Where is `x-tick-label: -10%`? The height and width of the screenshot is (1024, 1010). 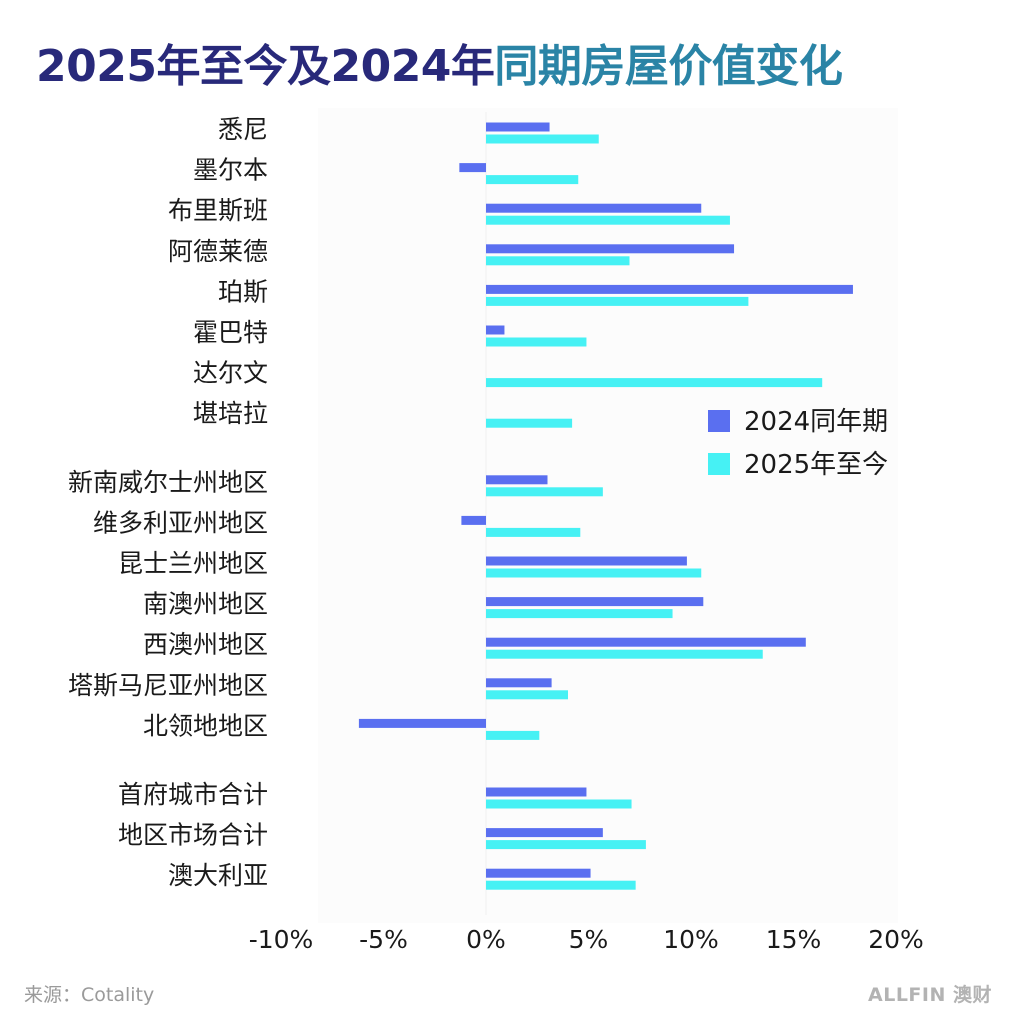
x-tick-label: -10% is located at coordinates (281, 939).